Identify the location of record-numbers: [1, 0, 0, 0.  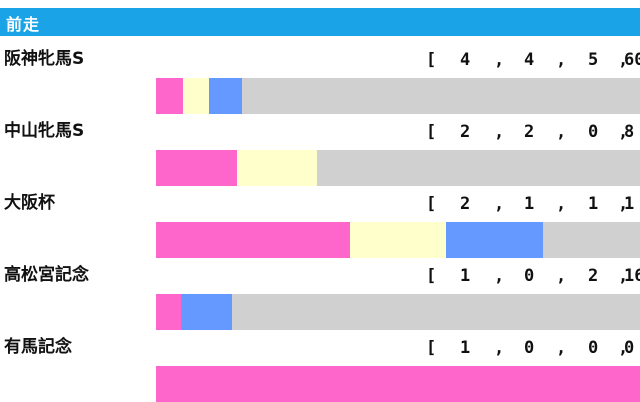
(533, 350).